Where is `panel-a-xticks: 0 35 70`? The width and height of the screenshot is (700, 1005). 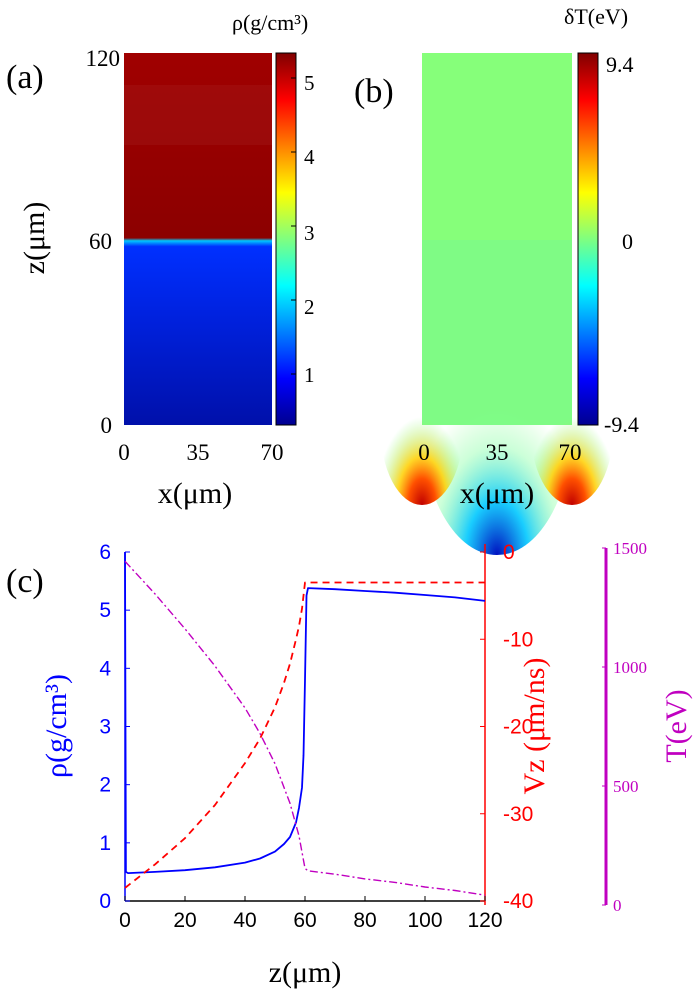
panel-a-xticks: 0 35 70 is located at coordinates (200, 452).